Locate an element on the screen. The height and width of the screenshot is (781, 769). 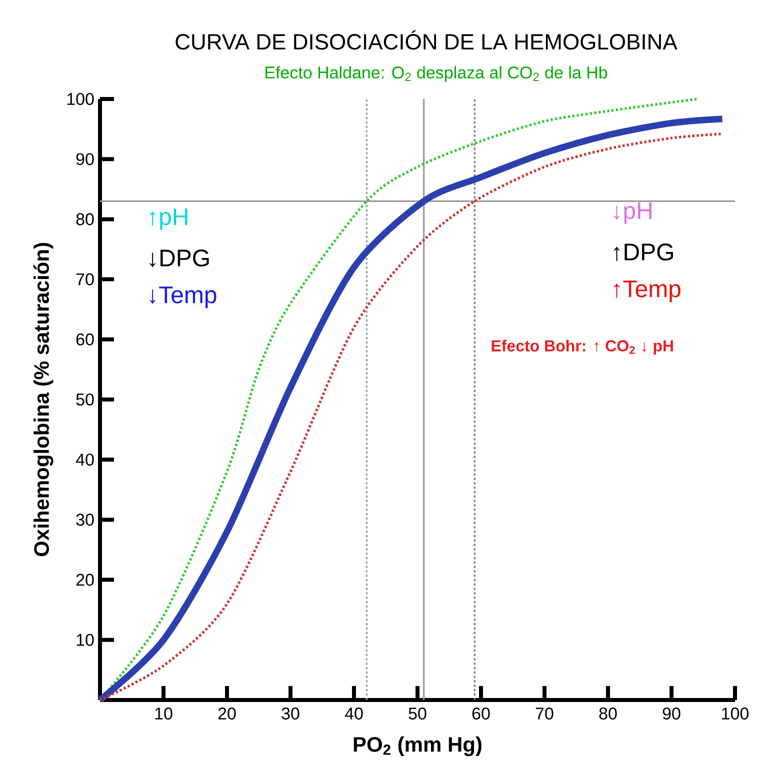
x-tick-label: 60 is located at coordinates (481, 714).